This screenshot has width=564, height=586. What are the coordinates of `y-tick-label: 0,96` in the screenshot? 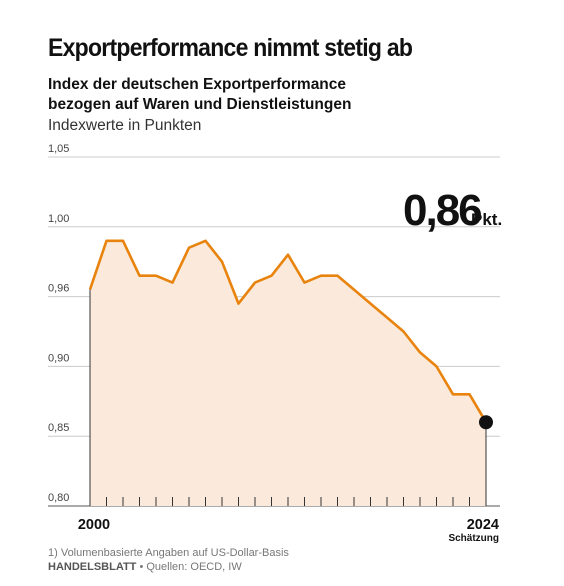 It's located at (58, 289).